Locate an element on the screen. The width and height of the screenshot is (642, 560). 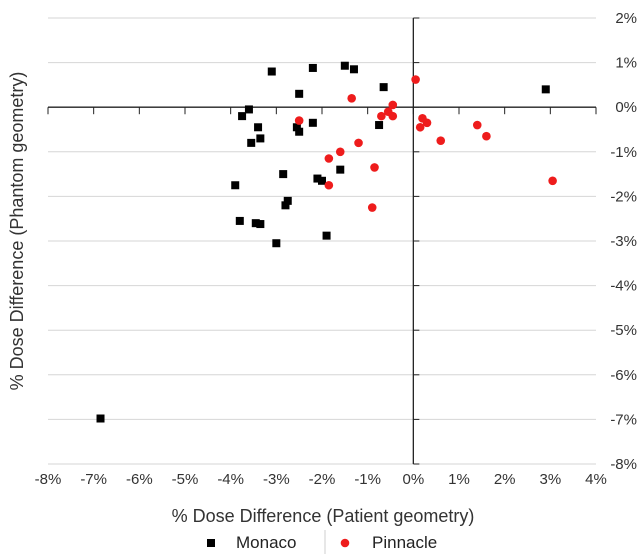
legend: Monaco Pinnacle is located at coordinates (322, 542).